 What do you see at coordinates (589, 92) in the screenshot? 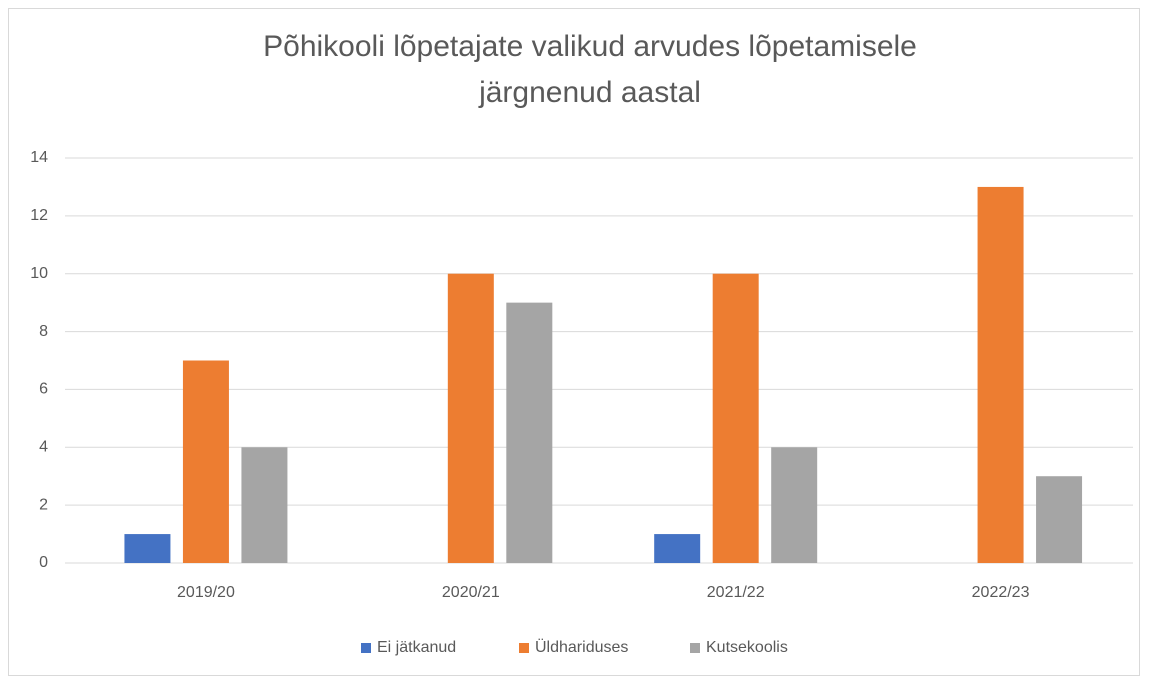
I see `chart-title: järgnenud aastal` at bounding box center [589, 92].